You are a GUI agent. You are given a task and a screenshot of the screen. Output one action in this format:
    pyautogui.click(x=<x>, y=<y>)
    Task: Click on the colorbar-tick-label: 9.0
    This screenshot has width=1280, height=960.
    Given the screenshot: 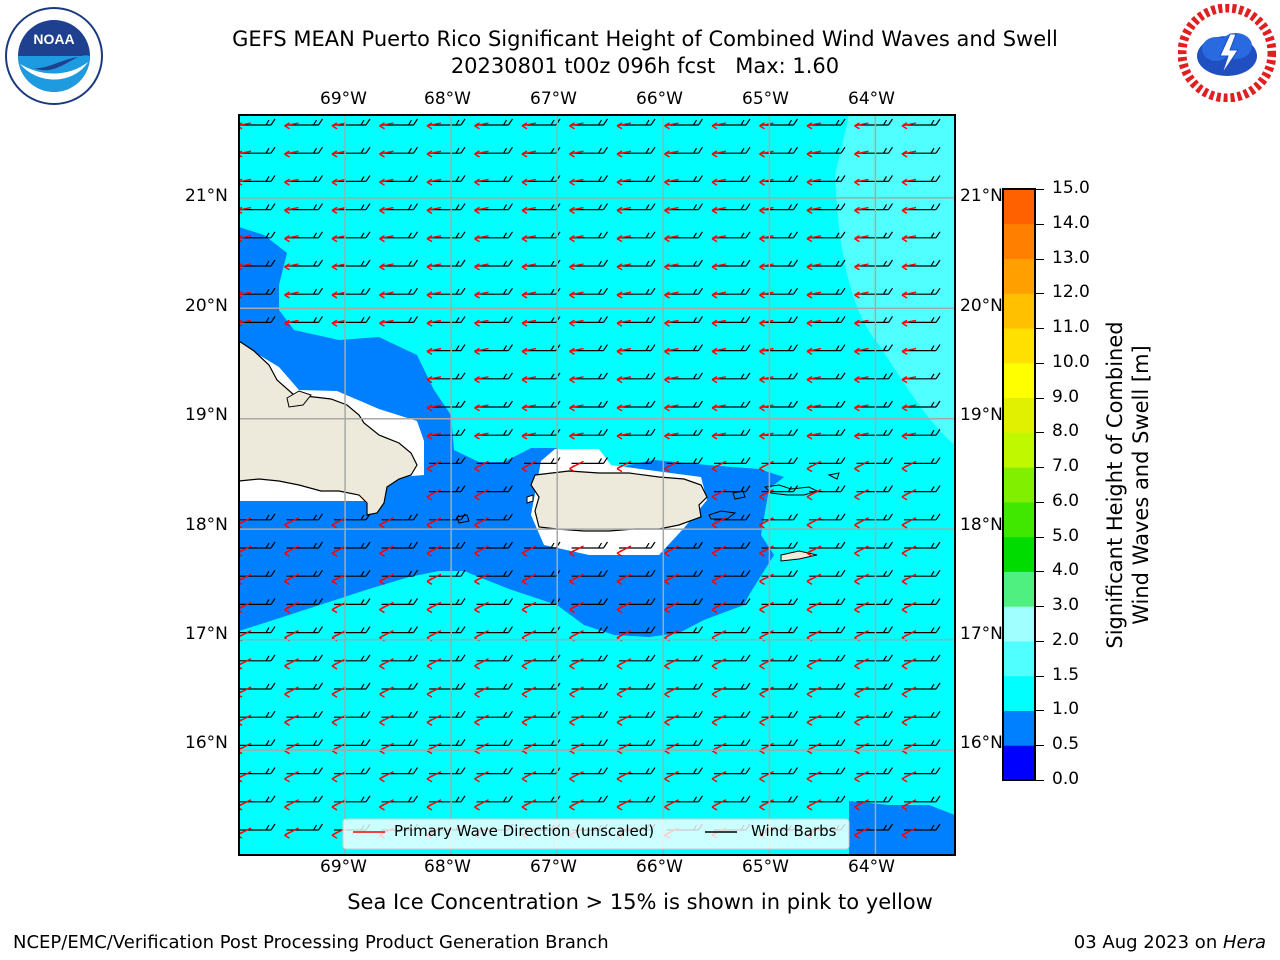 What is the action you would take?
    pyautogui.click(x=1066, y=396)
    